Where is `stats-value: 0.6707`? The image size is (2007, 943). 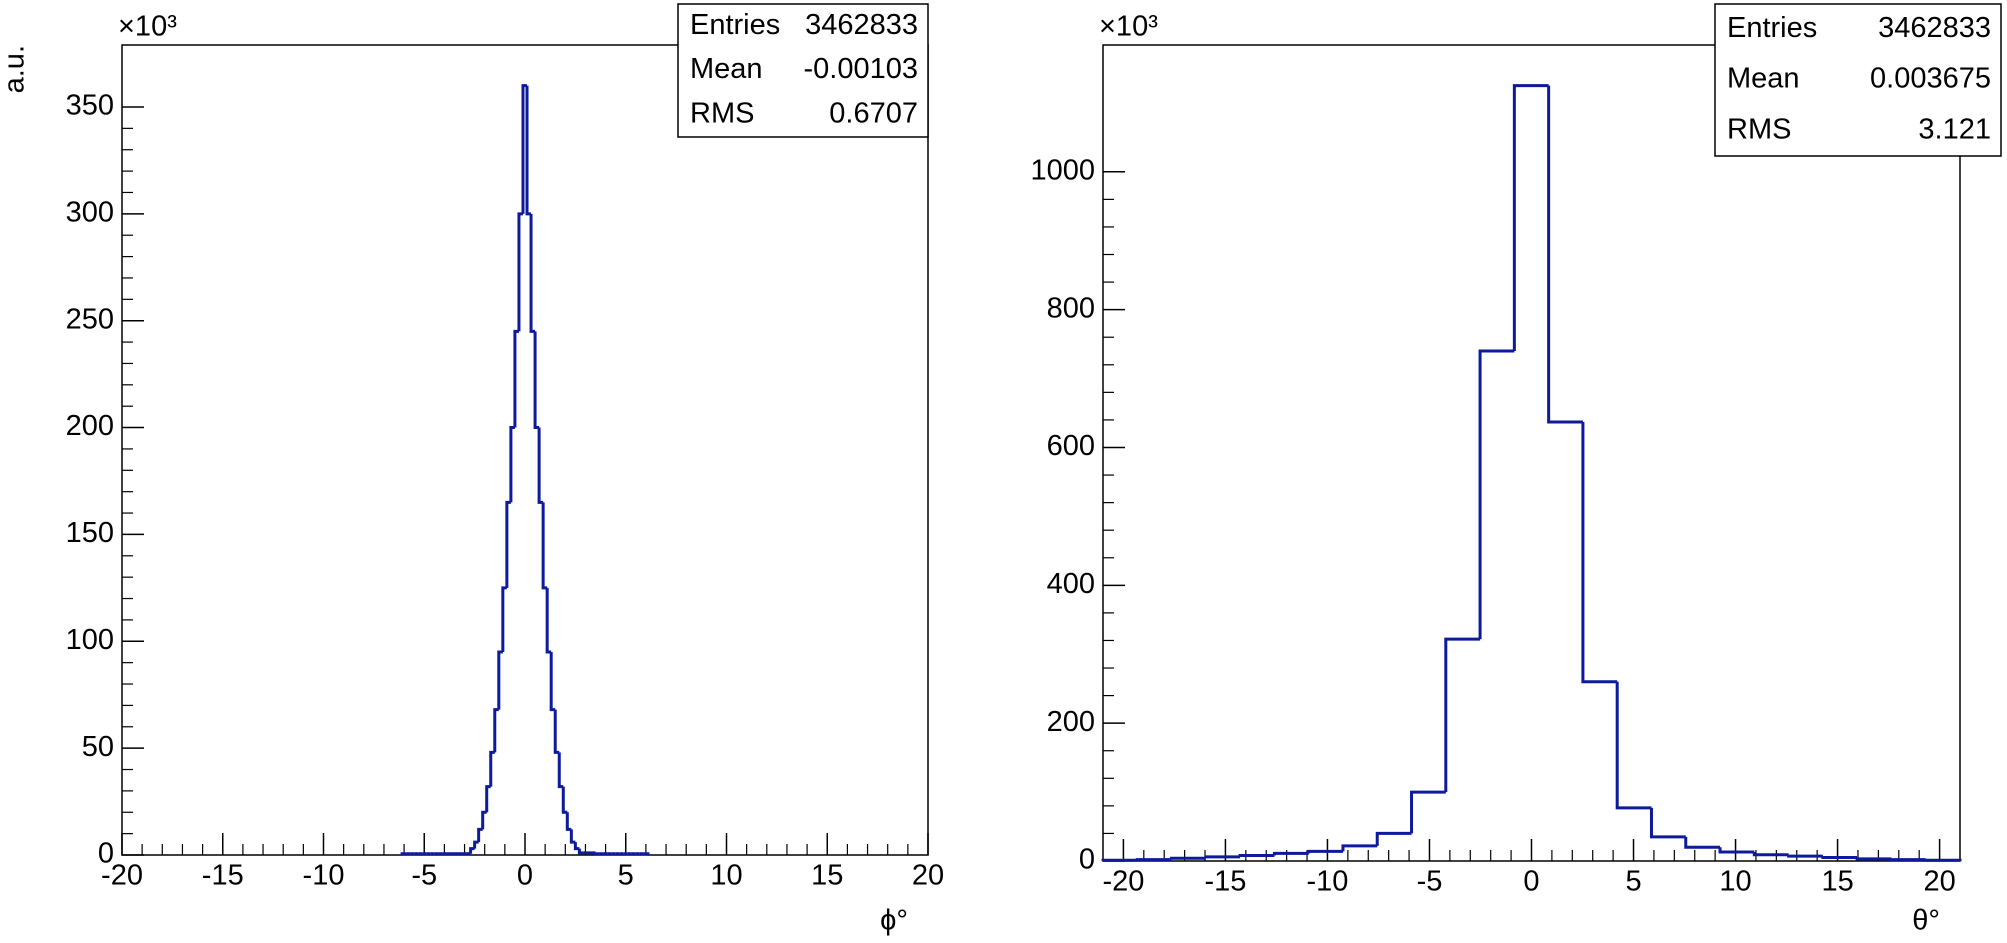 stats-value: 0.6707 is located at coordinates (873, 113).